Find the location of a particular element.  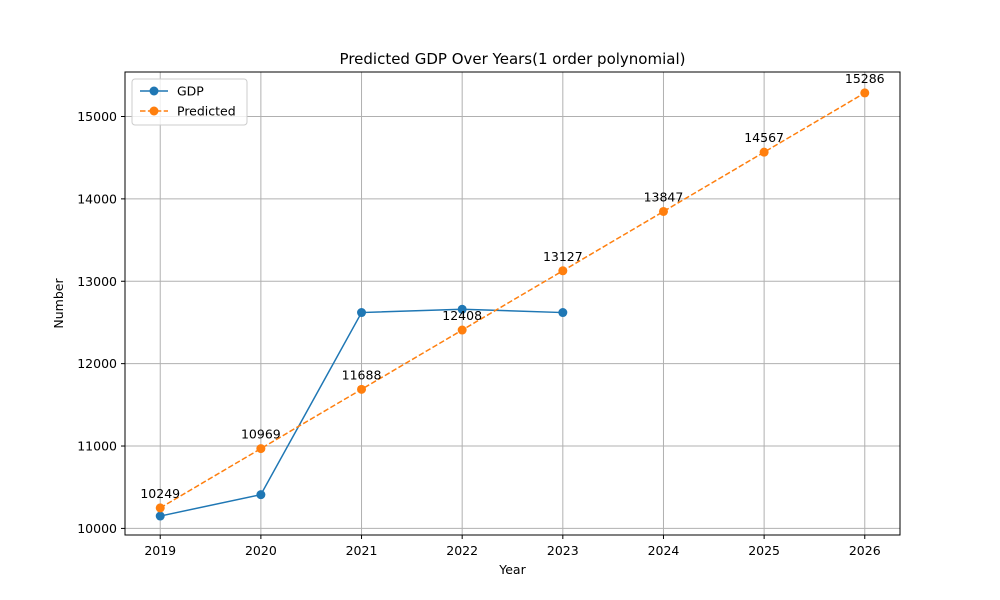

predicted-value-label: 11688 is located at coordinates (362, 374).